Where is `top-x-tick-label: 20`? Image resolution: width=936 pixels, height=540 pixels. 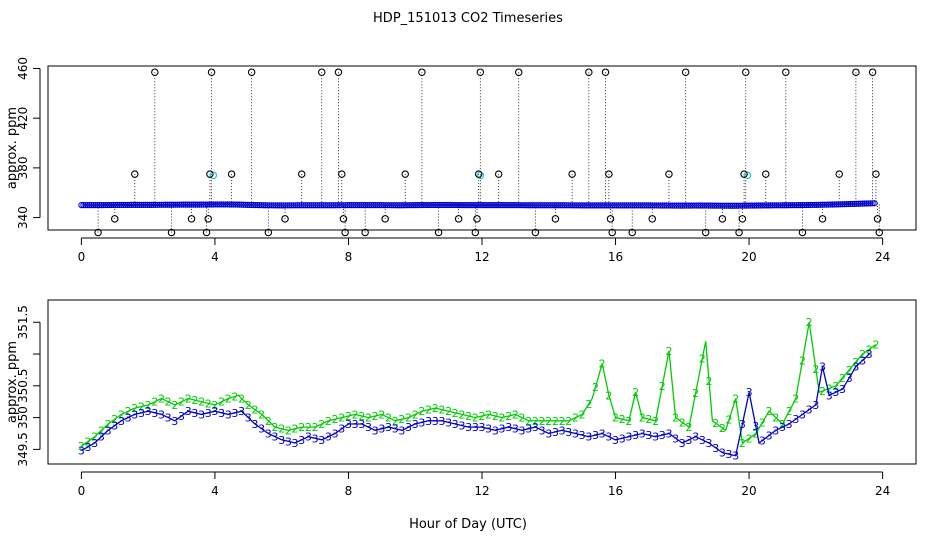 top-x-tick-label: 20 is located at coordinates (748, 257).